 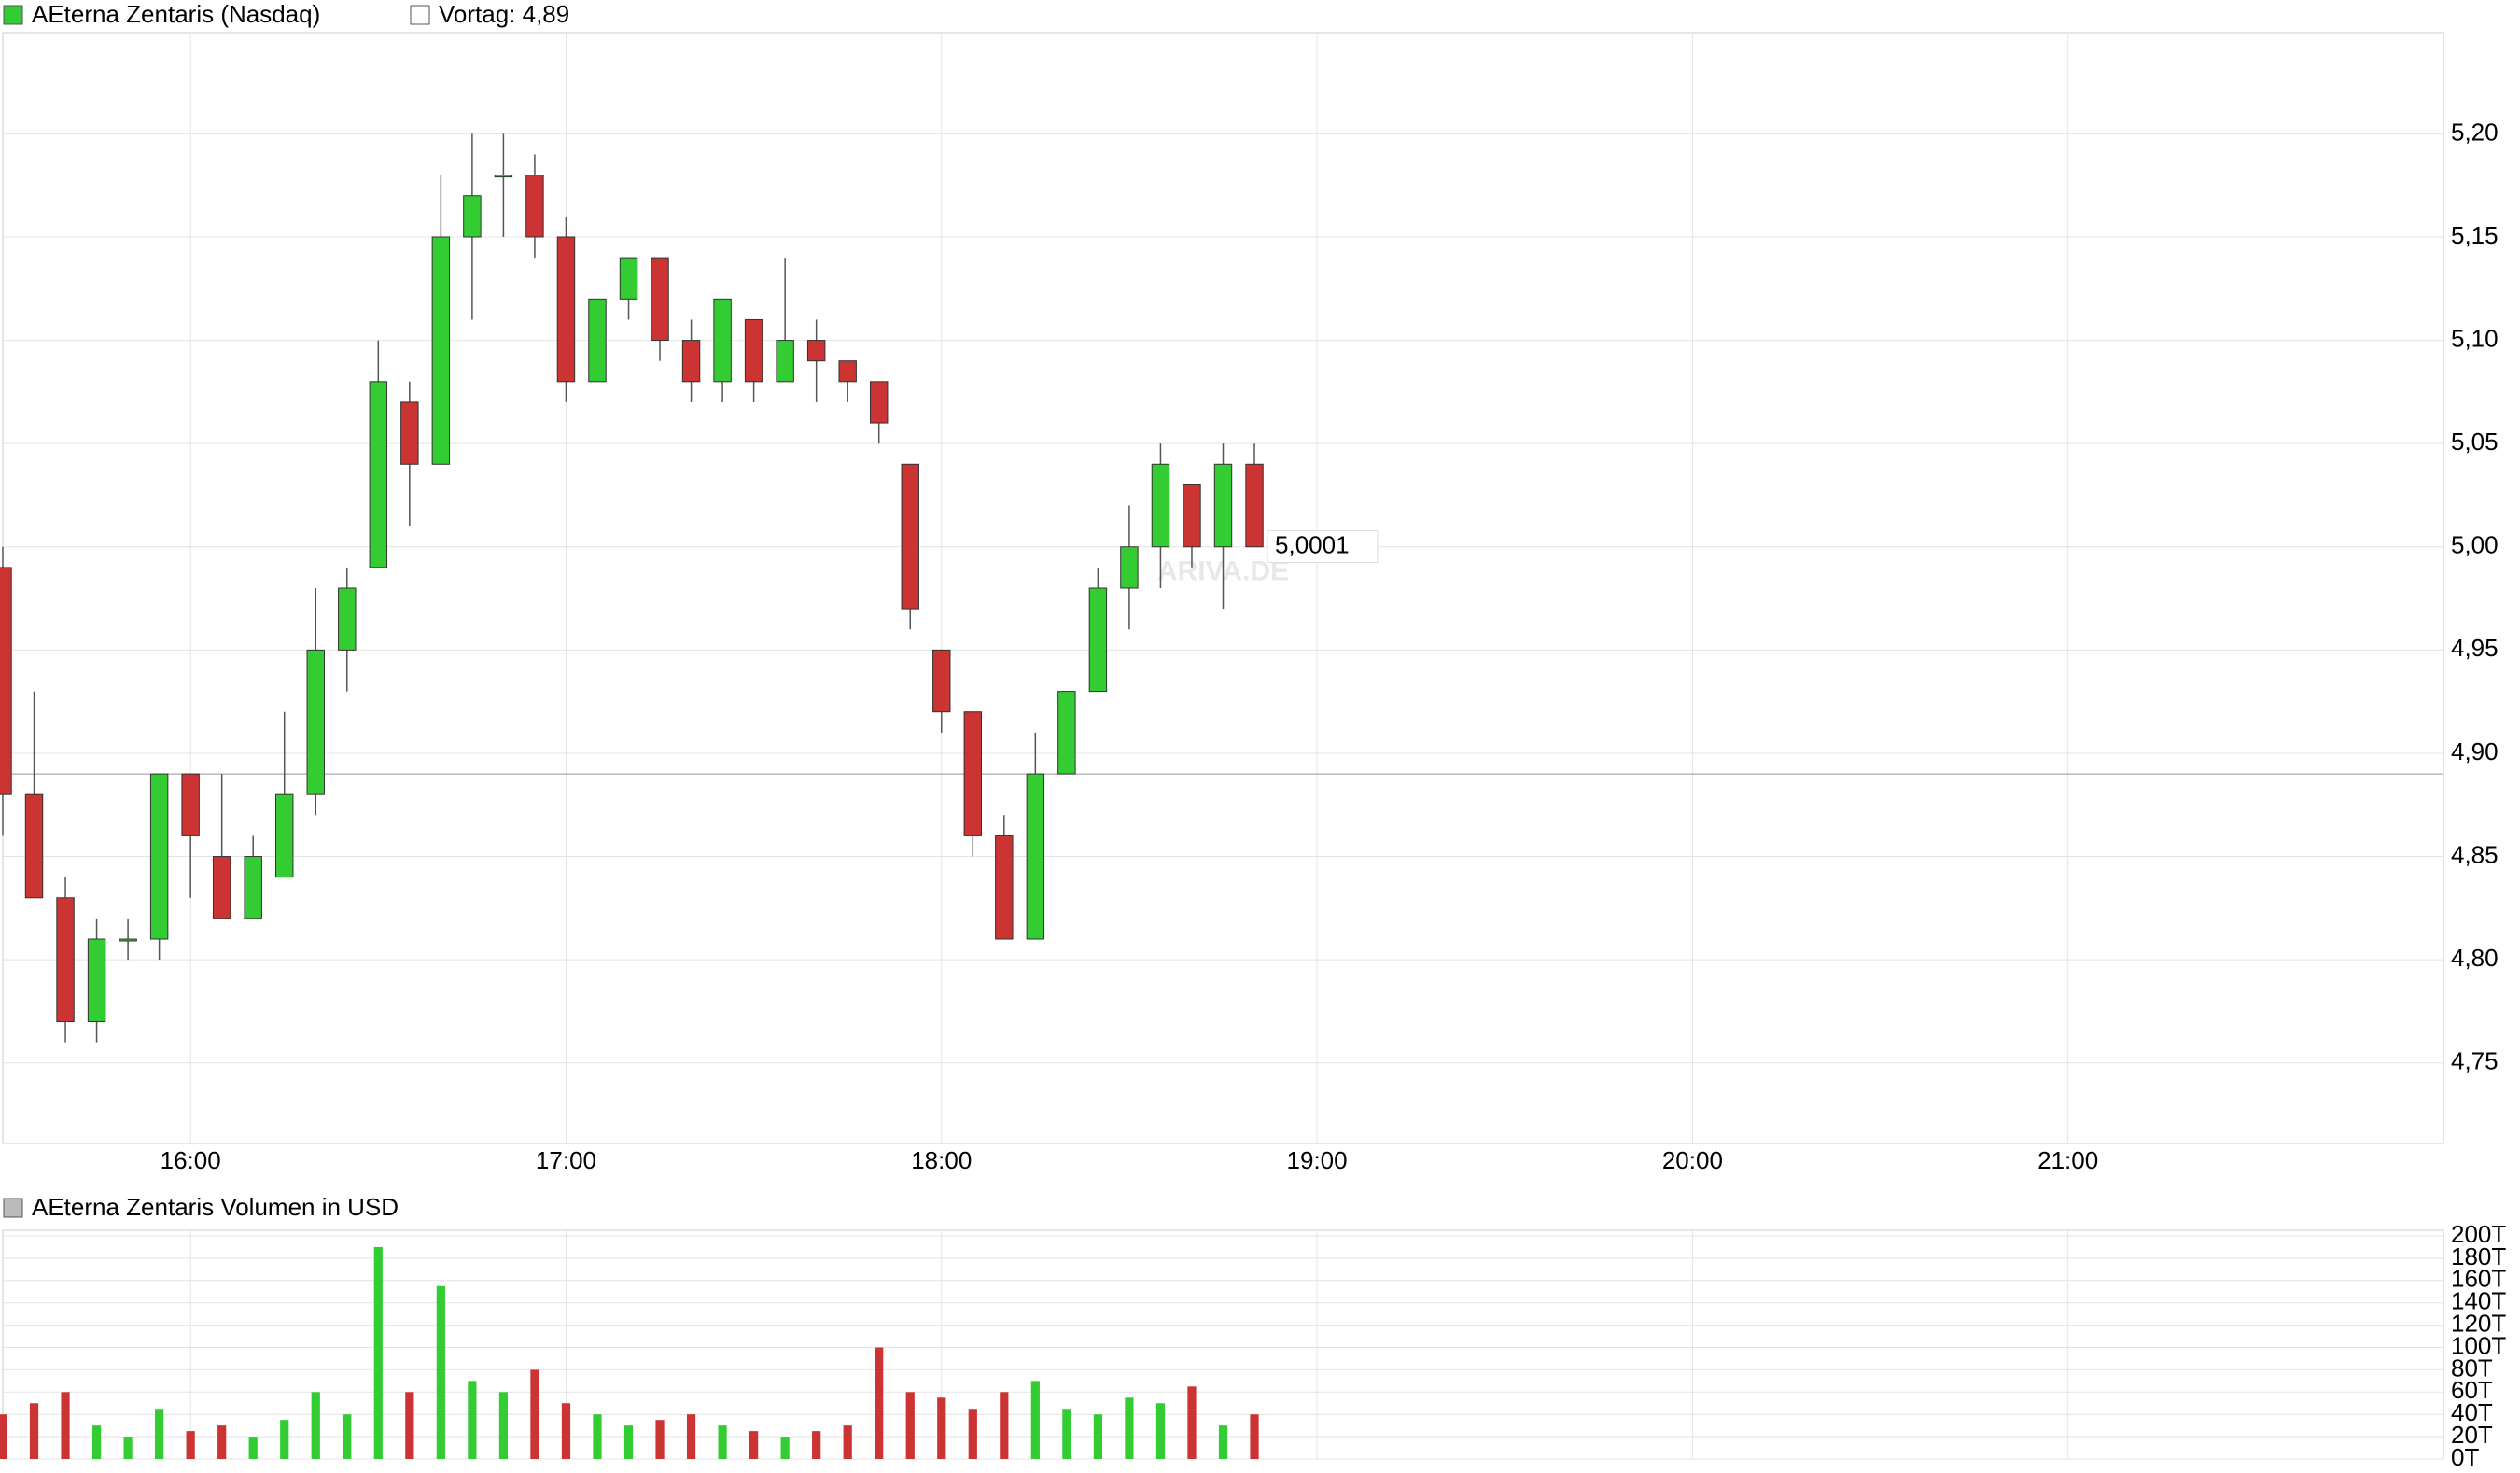 I want to click on x-tick-label: 17:00, so click(x=566, y=1160).